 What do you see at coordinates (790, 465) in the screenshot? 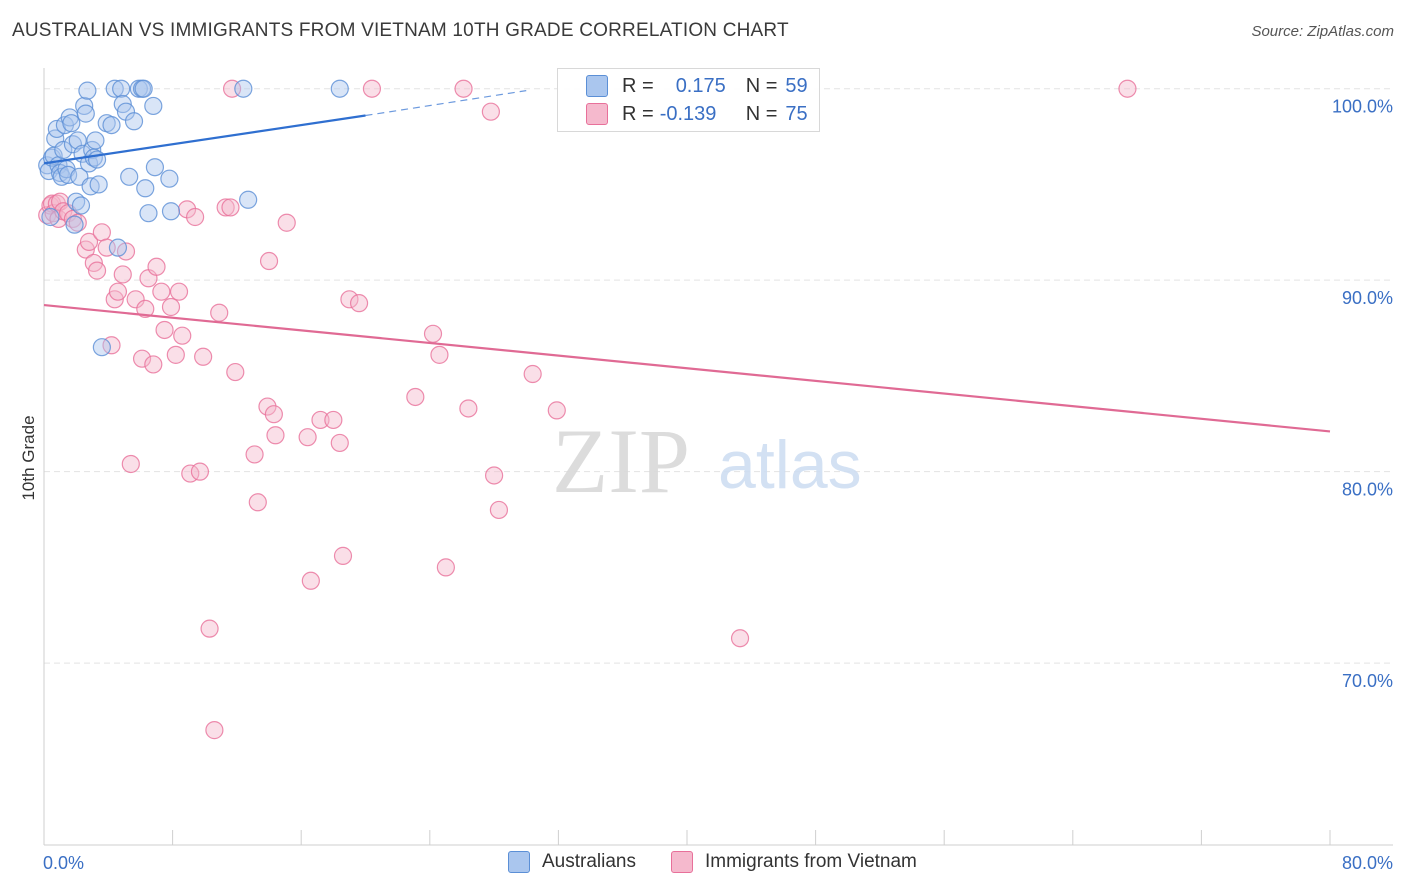
I see `watermark-atlas: atlas` at bounding box center [790, 465].